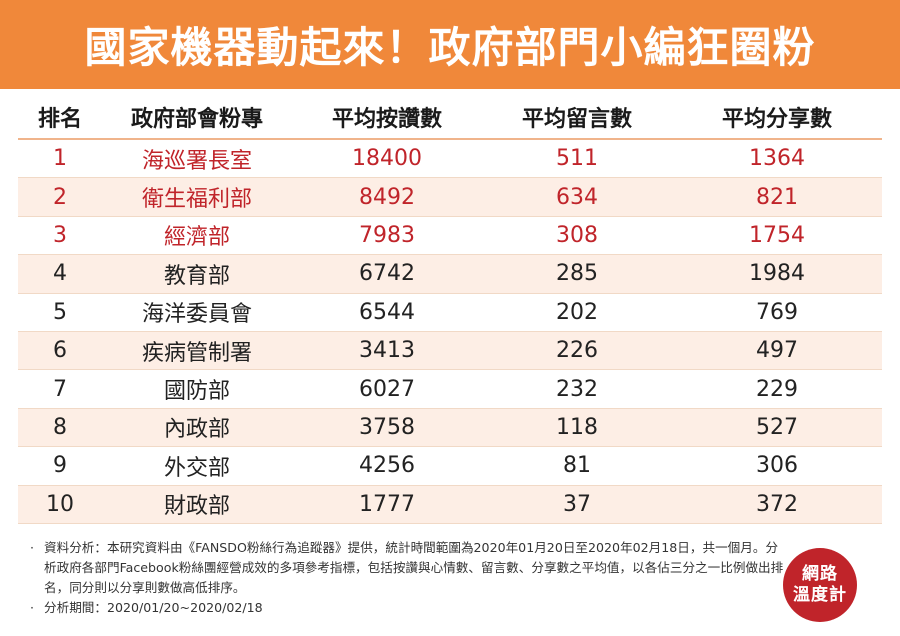  Describe the element at coordinates (59, 119) in the screenshot. I see `header-rank: 排名` at that location.